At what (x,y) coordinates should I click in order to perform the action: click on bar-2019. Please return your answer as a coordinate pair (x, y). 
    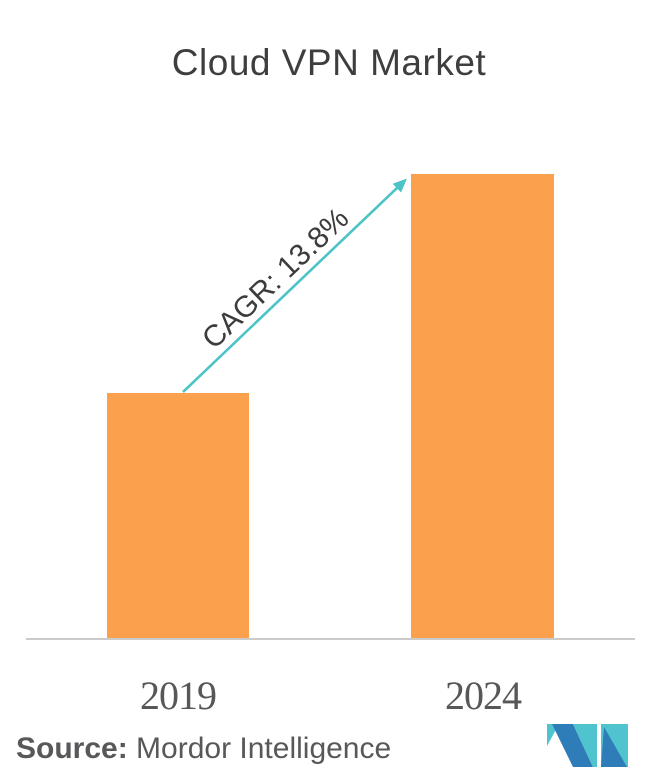
    Looking at the image, I should click on (178, 516).